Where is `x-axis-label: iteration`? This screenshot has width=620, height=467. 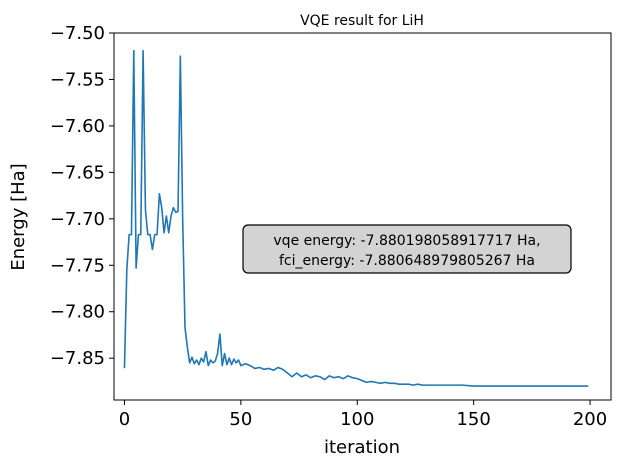
x-axis-label: iteration is located at coordinates (362, 447).